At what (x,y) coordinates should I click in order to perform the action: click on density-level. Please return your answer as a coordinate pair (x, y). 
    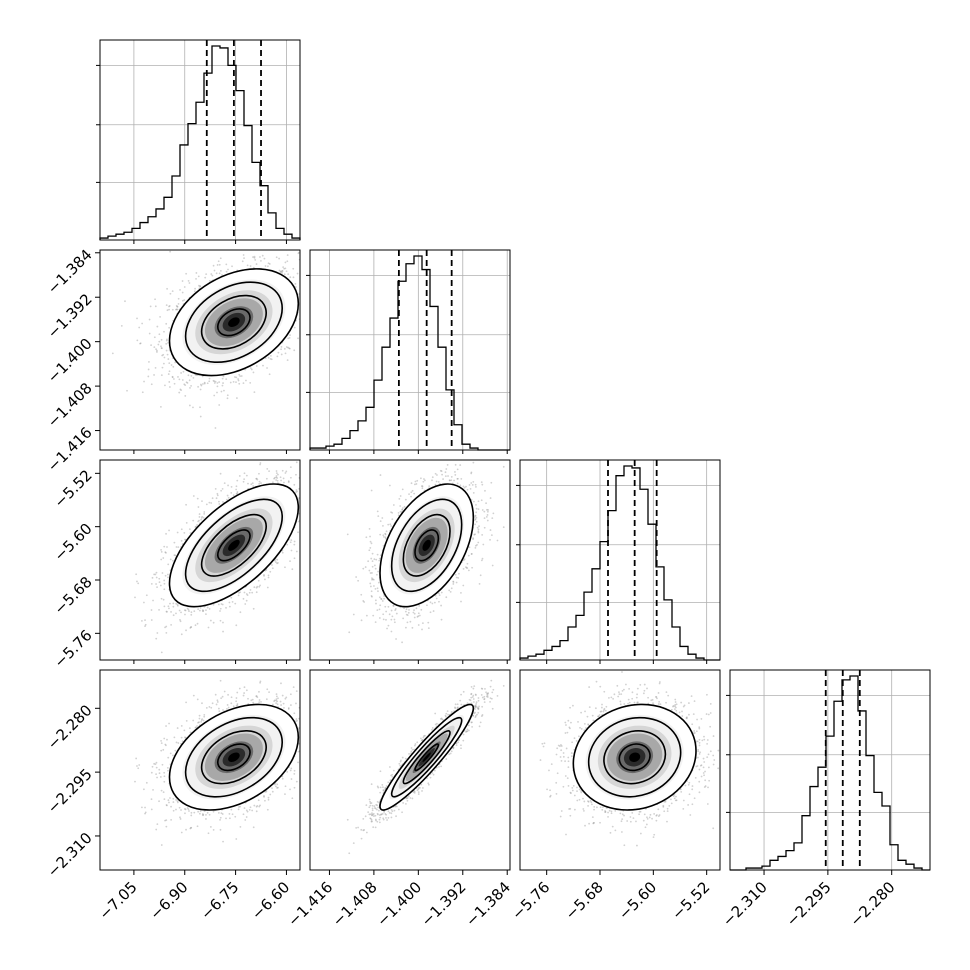
    Looking at the image, I should click on (234, 322).